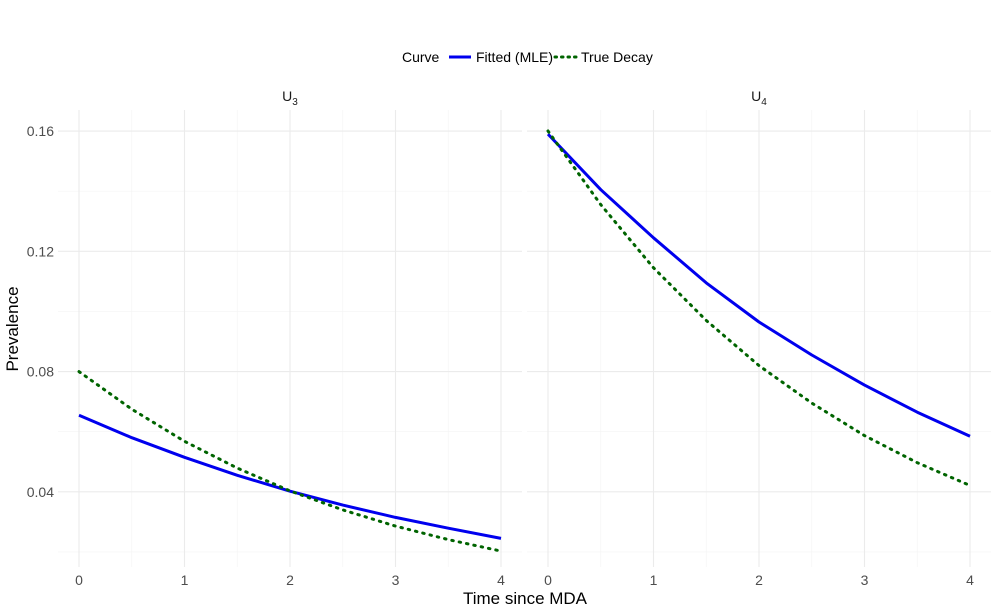 The width and height of the screenshot is (997, 613). I want to click on y-tick-label: 0.08, so click(40, 372).